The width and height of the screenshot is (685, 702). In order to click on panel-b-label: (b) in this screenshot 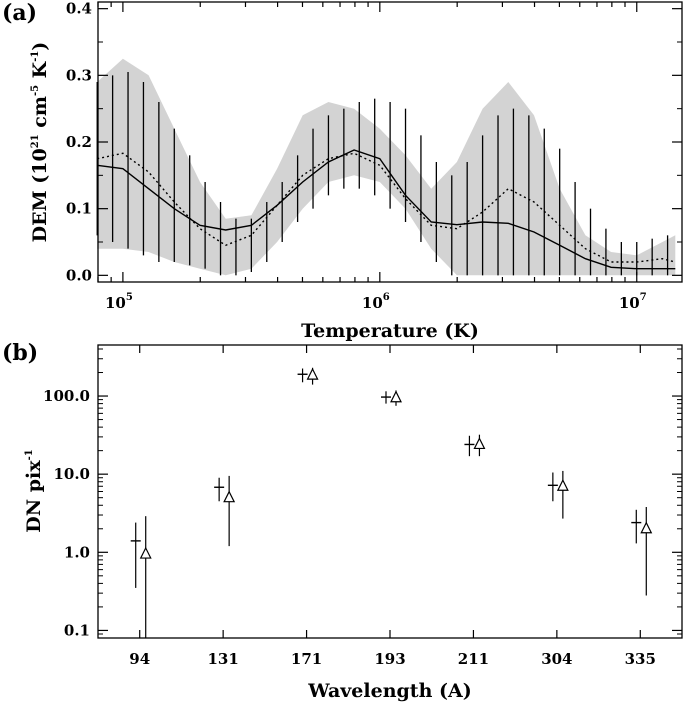, I will do `click(20, 353)`.